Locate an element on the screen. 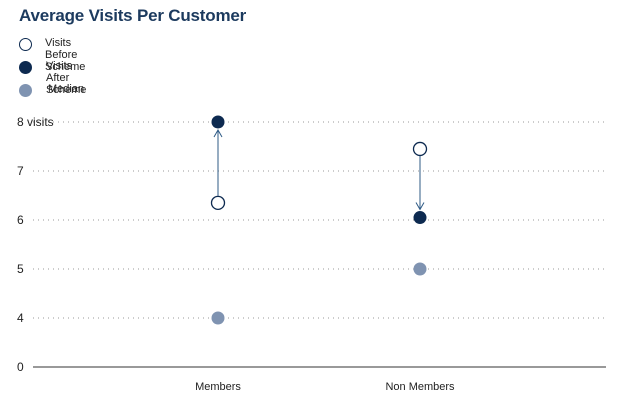 The width and height of the screenshot is (618, 400). hollow-circle-icon is located at coordinates (25, 44).